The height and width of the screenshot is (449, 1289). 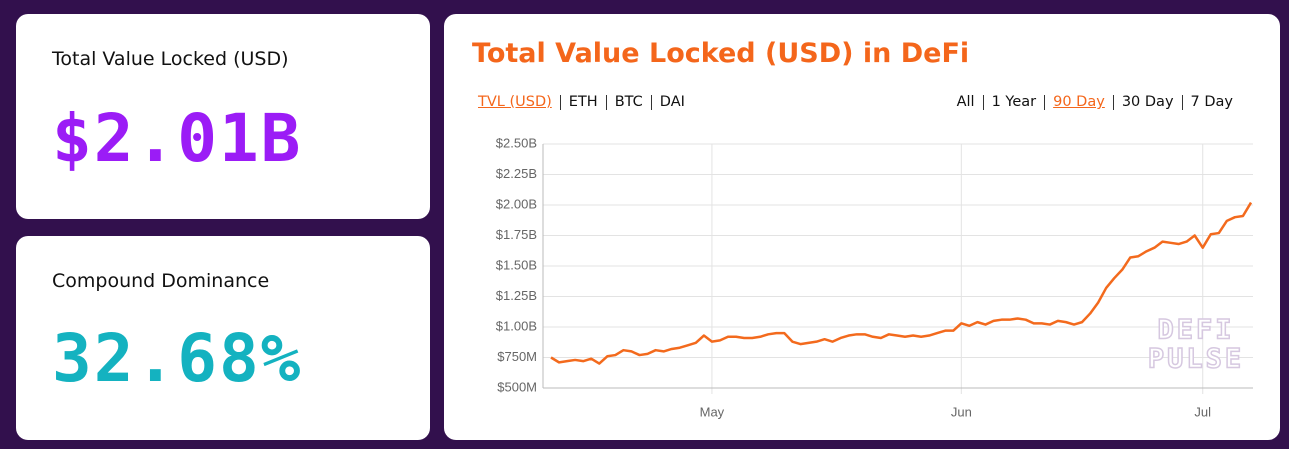 I want to click on x-tick-label: Jun, so click(x=961, y=411).